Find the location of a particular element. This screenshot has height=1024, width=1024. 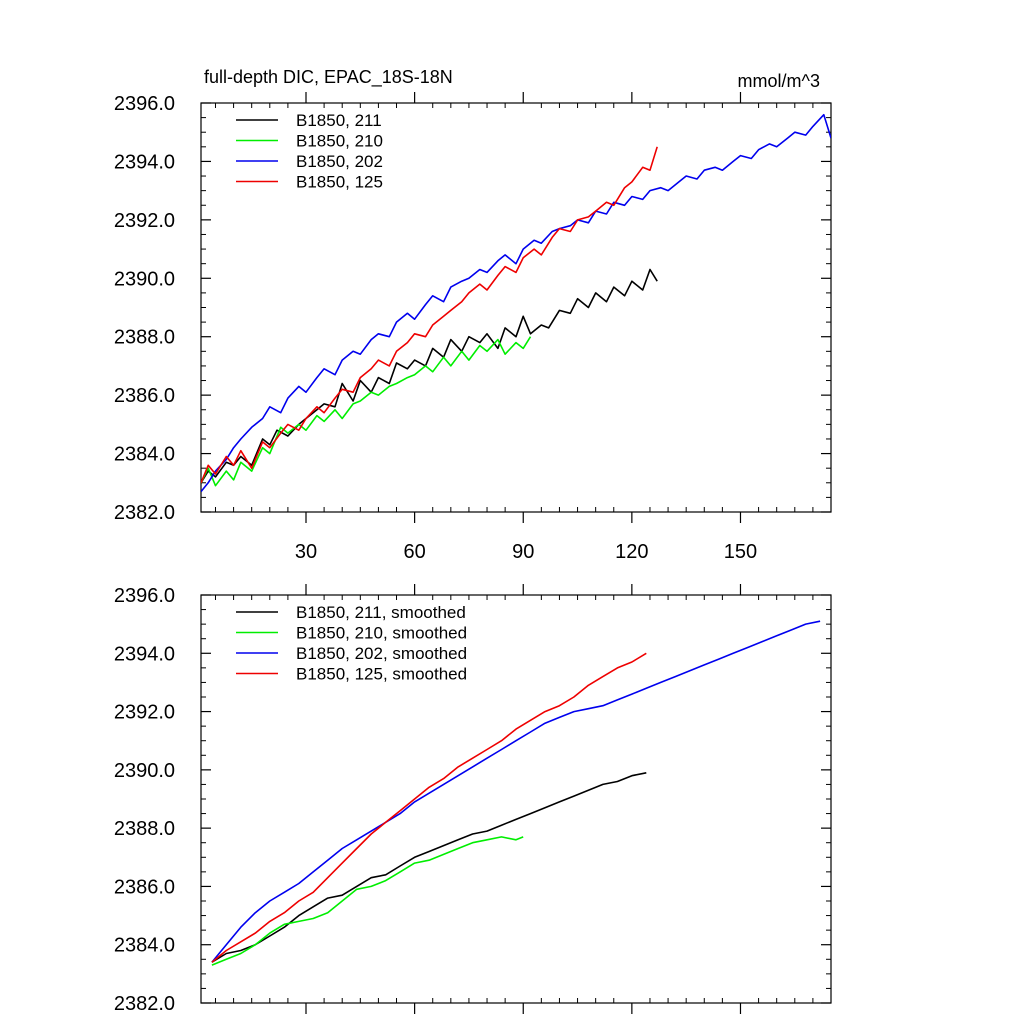

legend-label: B1850, 125 is located at coordinates (339, 182).